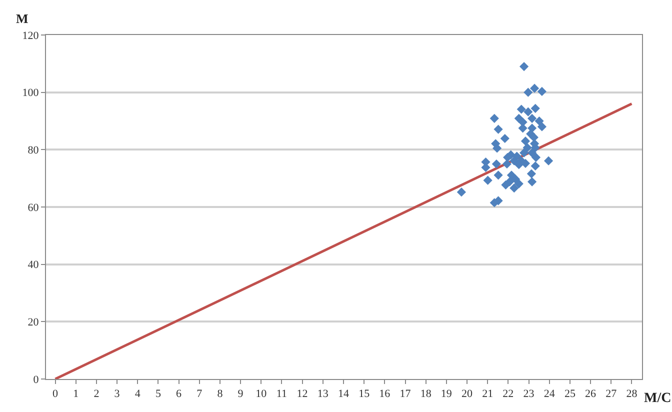 This screenshot has height=412, width=672. What do you see at coordinates (385, 394) in the screenshot?
I see `x-tick-label: 16` at bounding box center [385, 394].